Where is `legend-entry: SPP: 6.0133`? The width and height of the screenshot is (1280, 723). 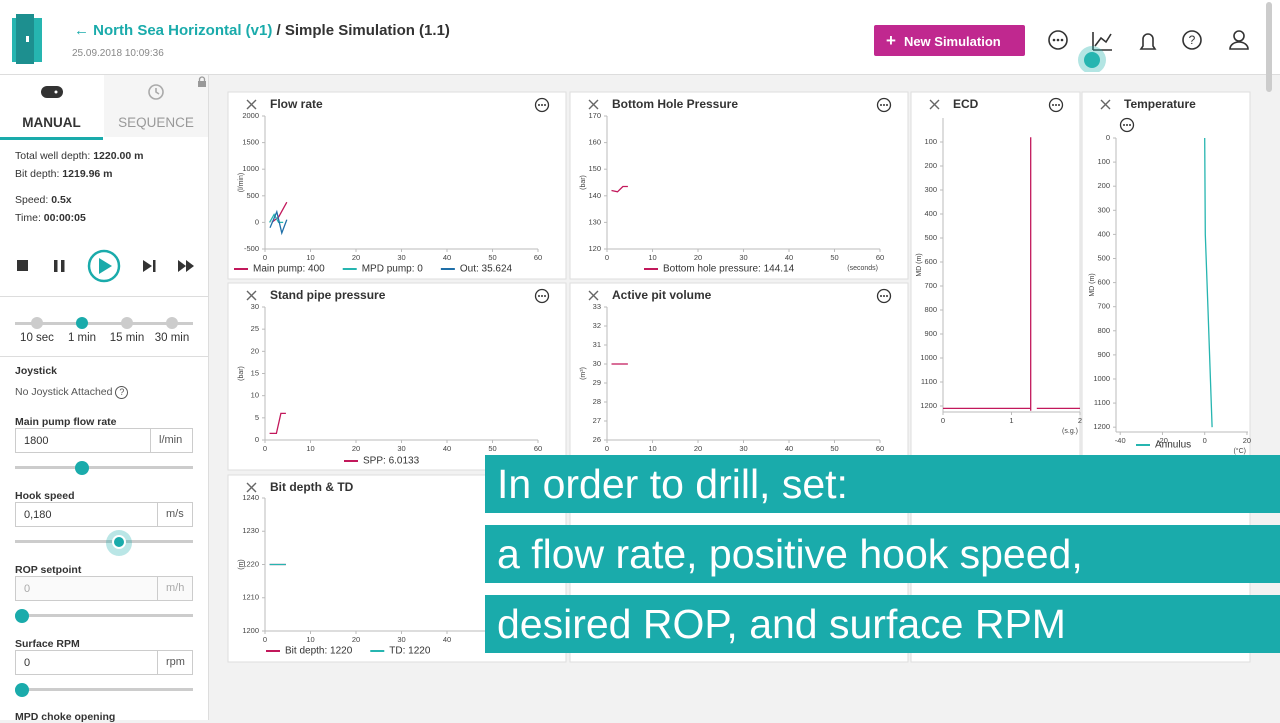 legend-entry: SPP: 6.0133 is located at coordinates (391, 461).